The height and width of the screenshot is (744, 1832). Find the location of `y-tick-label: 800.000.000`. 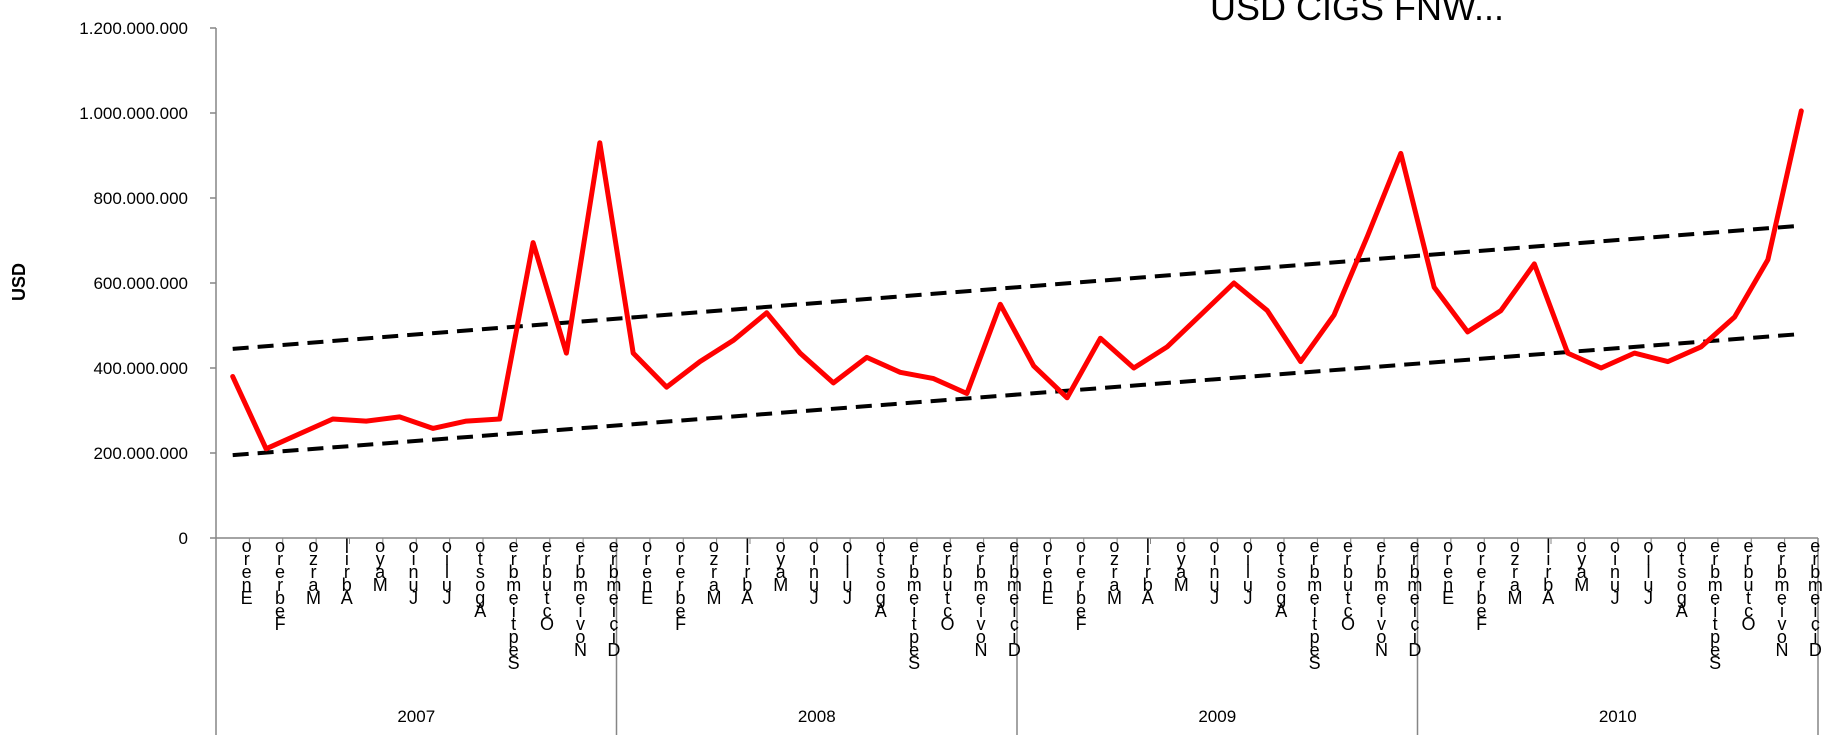

y-tick-label: 800.000.000 is located at coordinates (140, 198).